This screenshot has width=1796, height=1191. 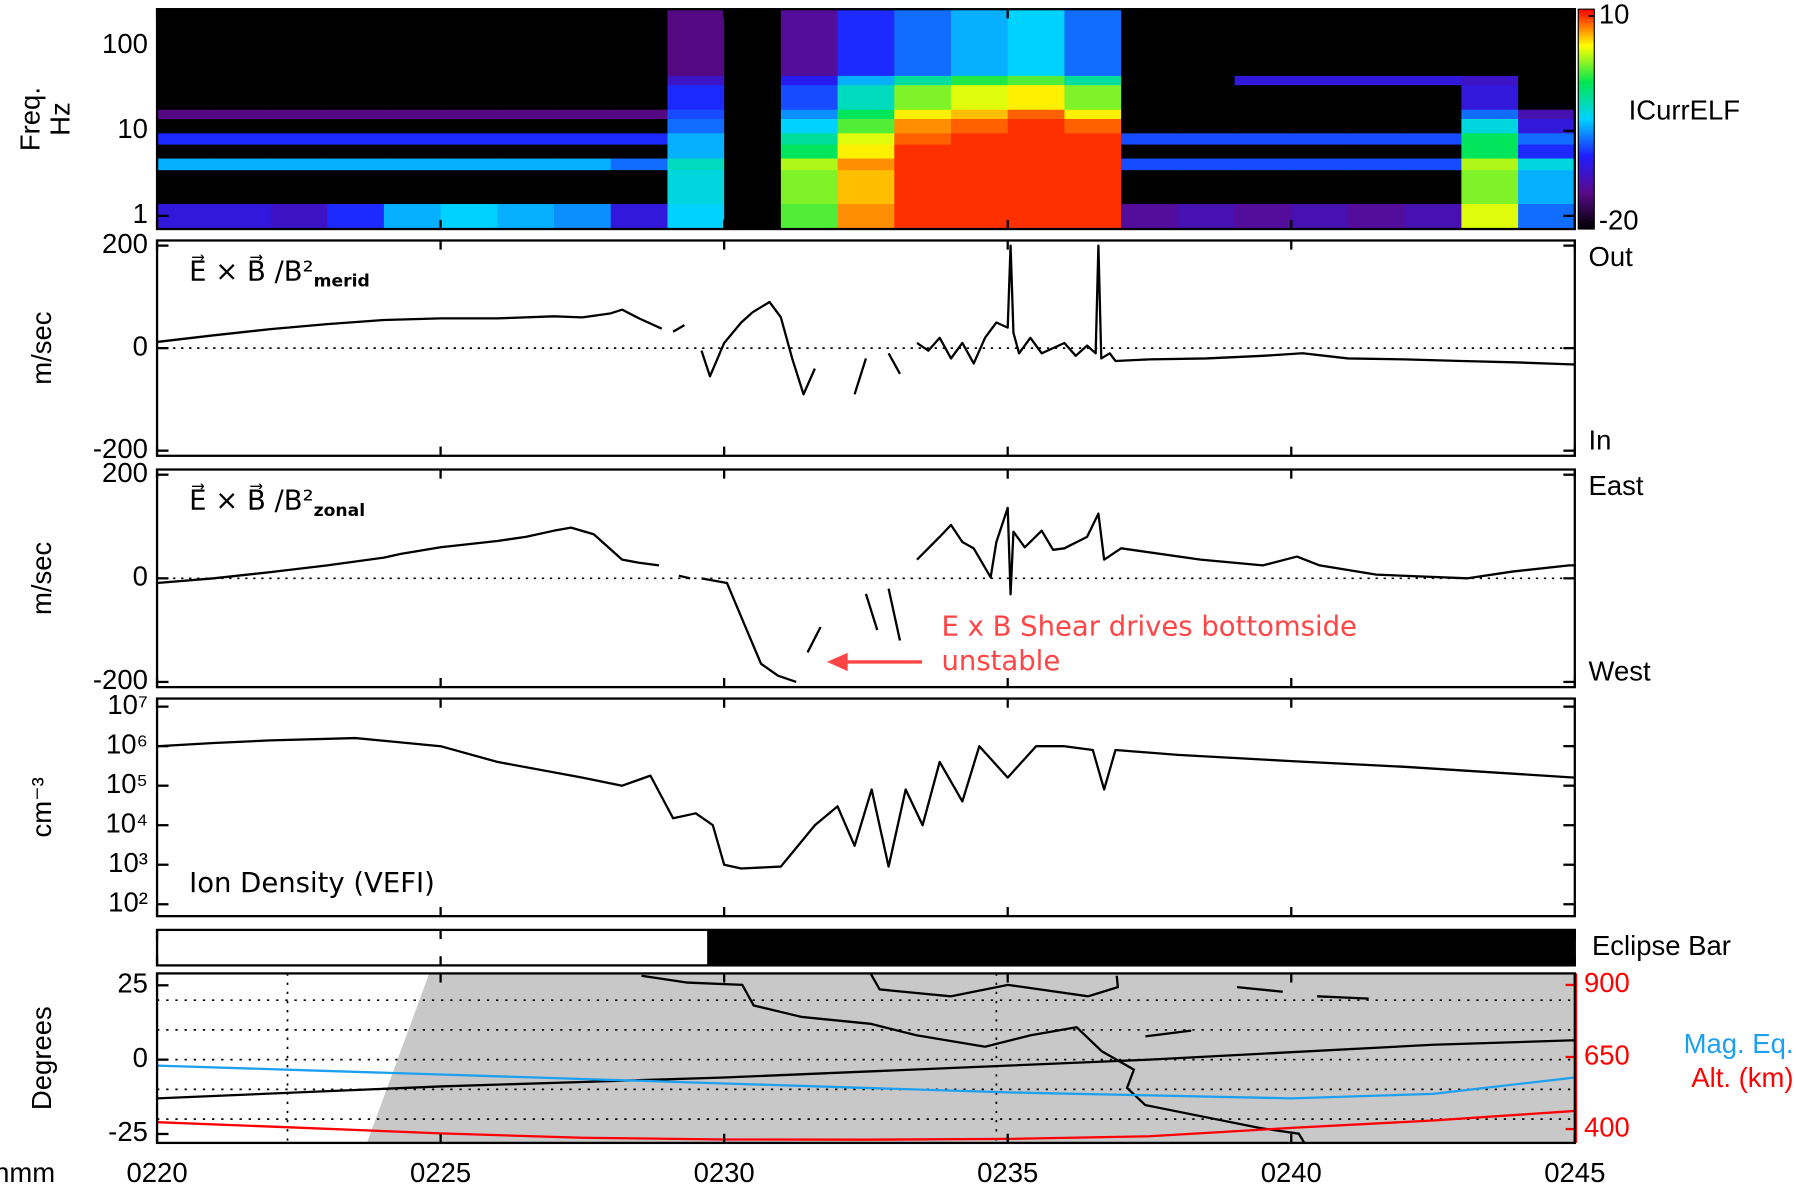 What do you see at coordinates (1007, 1172) in the screenshot?
I see `x-tick-label: 0235` at bounding box center [1007, 1172].